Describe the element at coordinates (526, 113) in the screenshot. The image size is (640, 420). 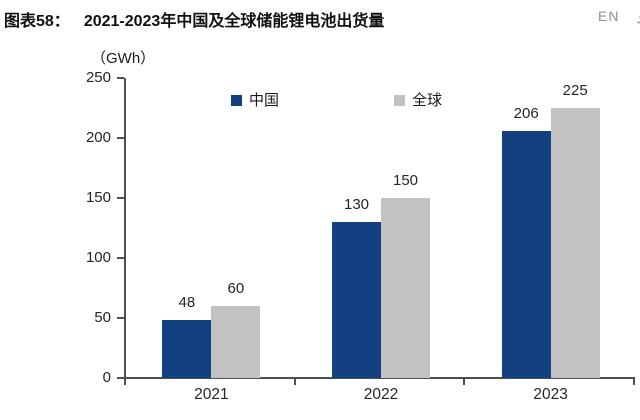
I see `bar-value-label: 206` at that location.